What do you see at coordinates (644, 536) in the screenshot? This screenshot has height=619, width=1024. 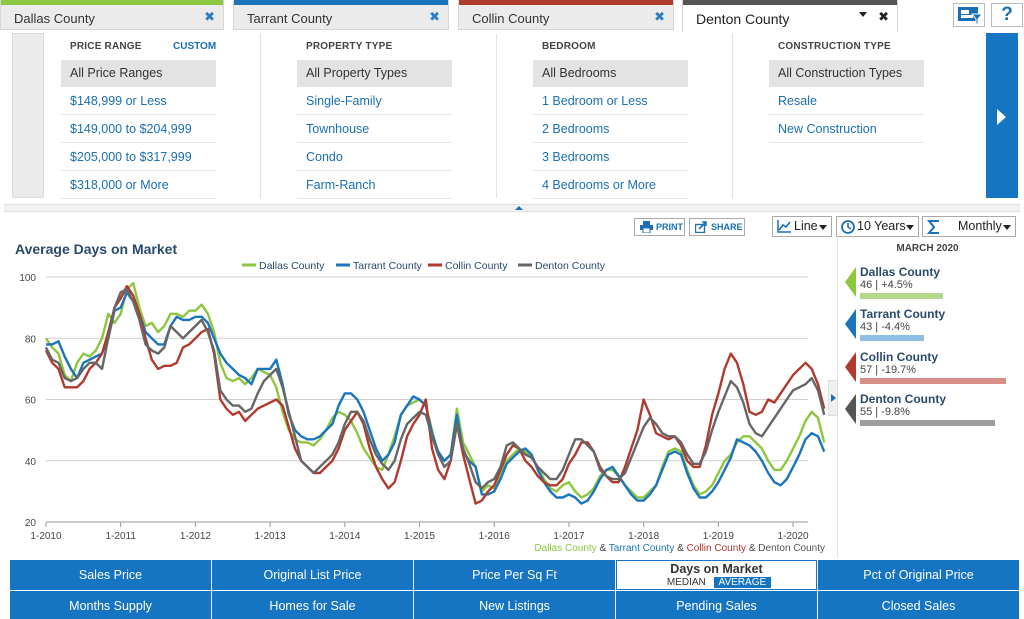 I see `x-tick-label: 1-2018` at bounding box center [644, 536].